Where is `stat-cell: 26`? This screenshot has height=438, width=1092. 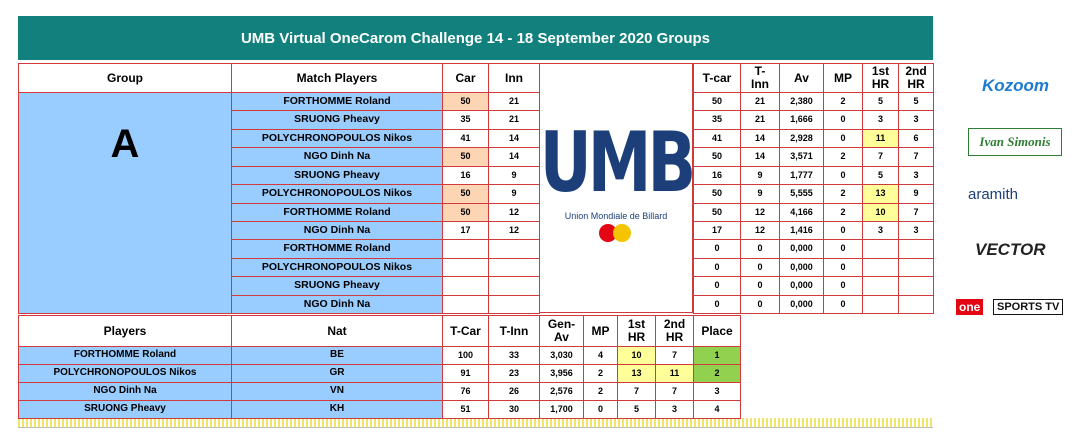
stat-cell: 26 is located at coordinates (514, 391).